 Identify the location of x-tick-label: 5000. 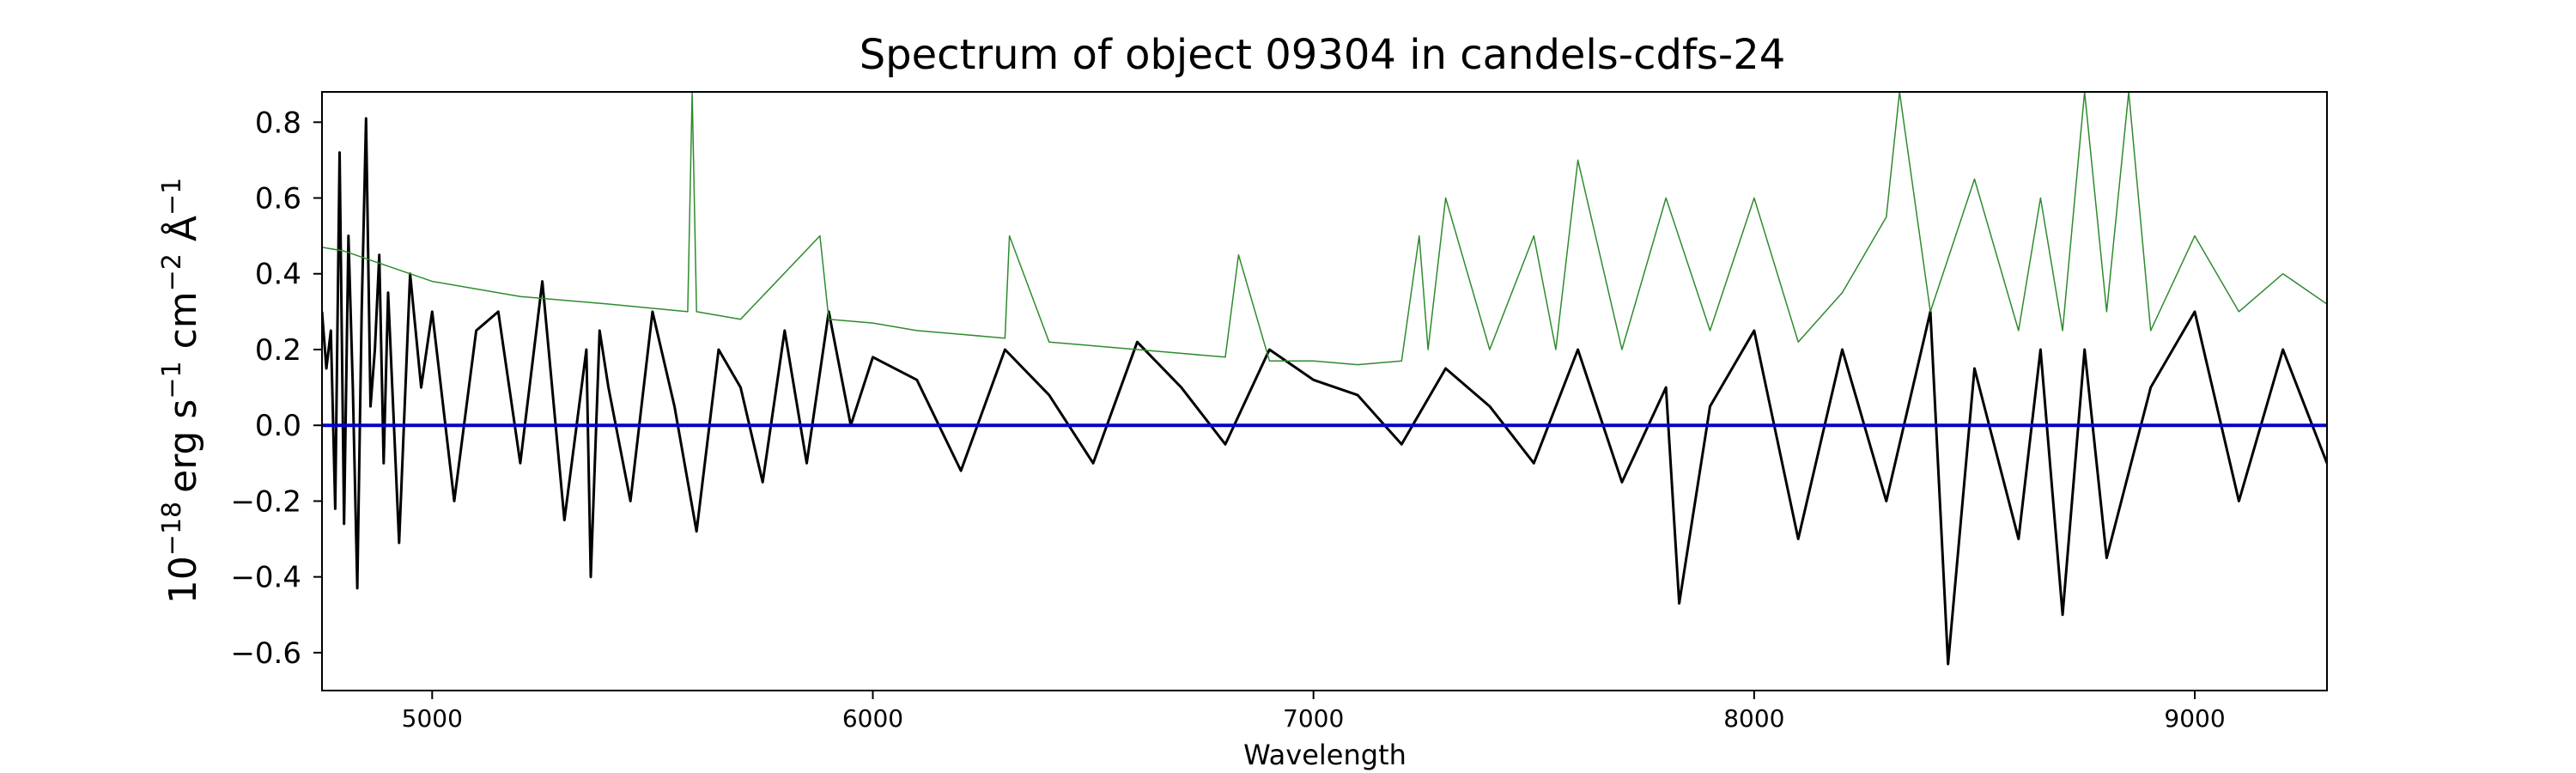
(432, 718).